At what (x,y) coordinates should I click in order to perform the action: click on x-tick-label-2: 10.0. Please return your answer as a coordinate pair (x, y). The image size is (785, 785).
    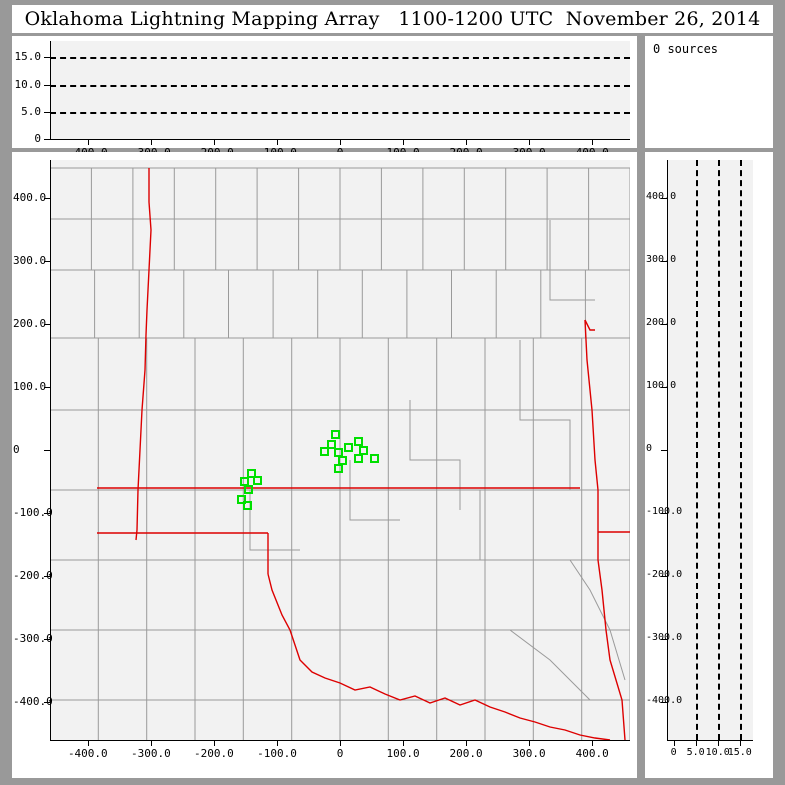
    Looking at the image, I should click on (717, 752).